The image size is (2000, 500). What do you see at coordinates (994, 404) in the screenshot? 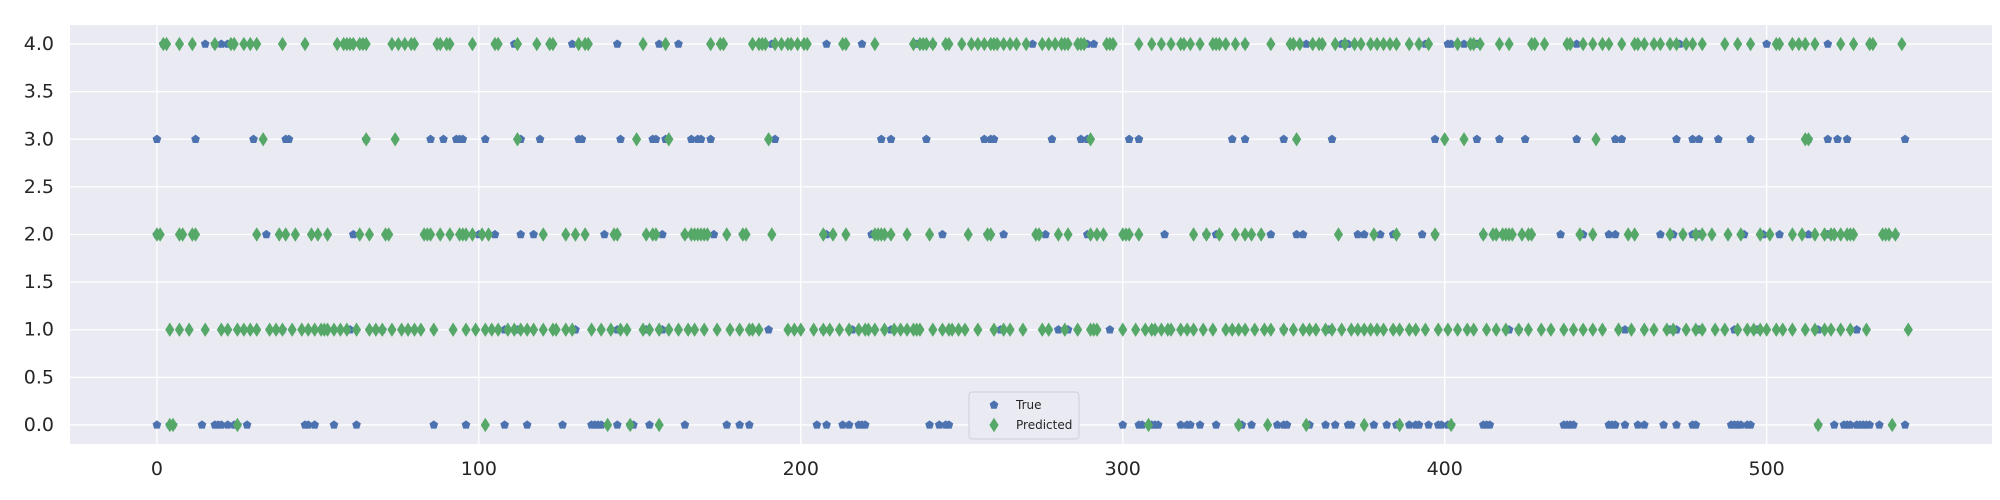
I see `legend-marker-true` at bounding box center [994, 404].